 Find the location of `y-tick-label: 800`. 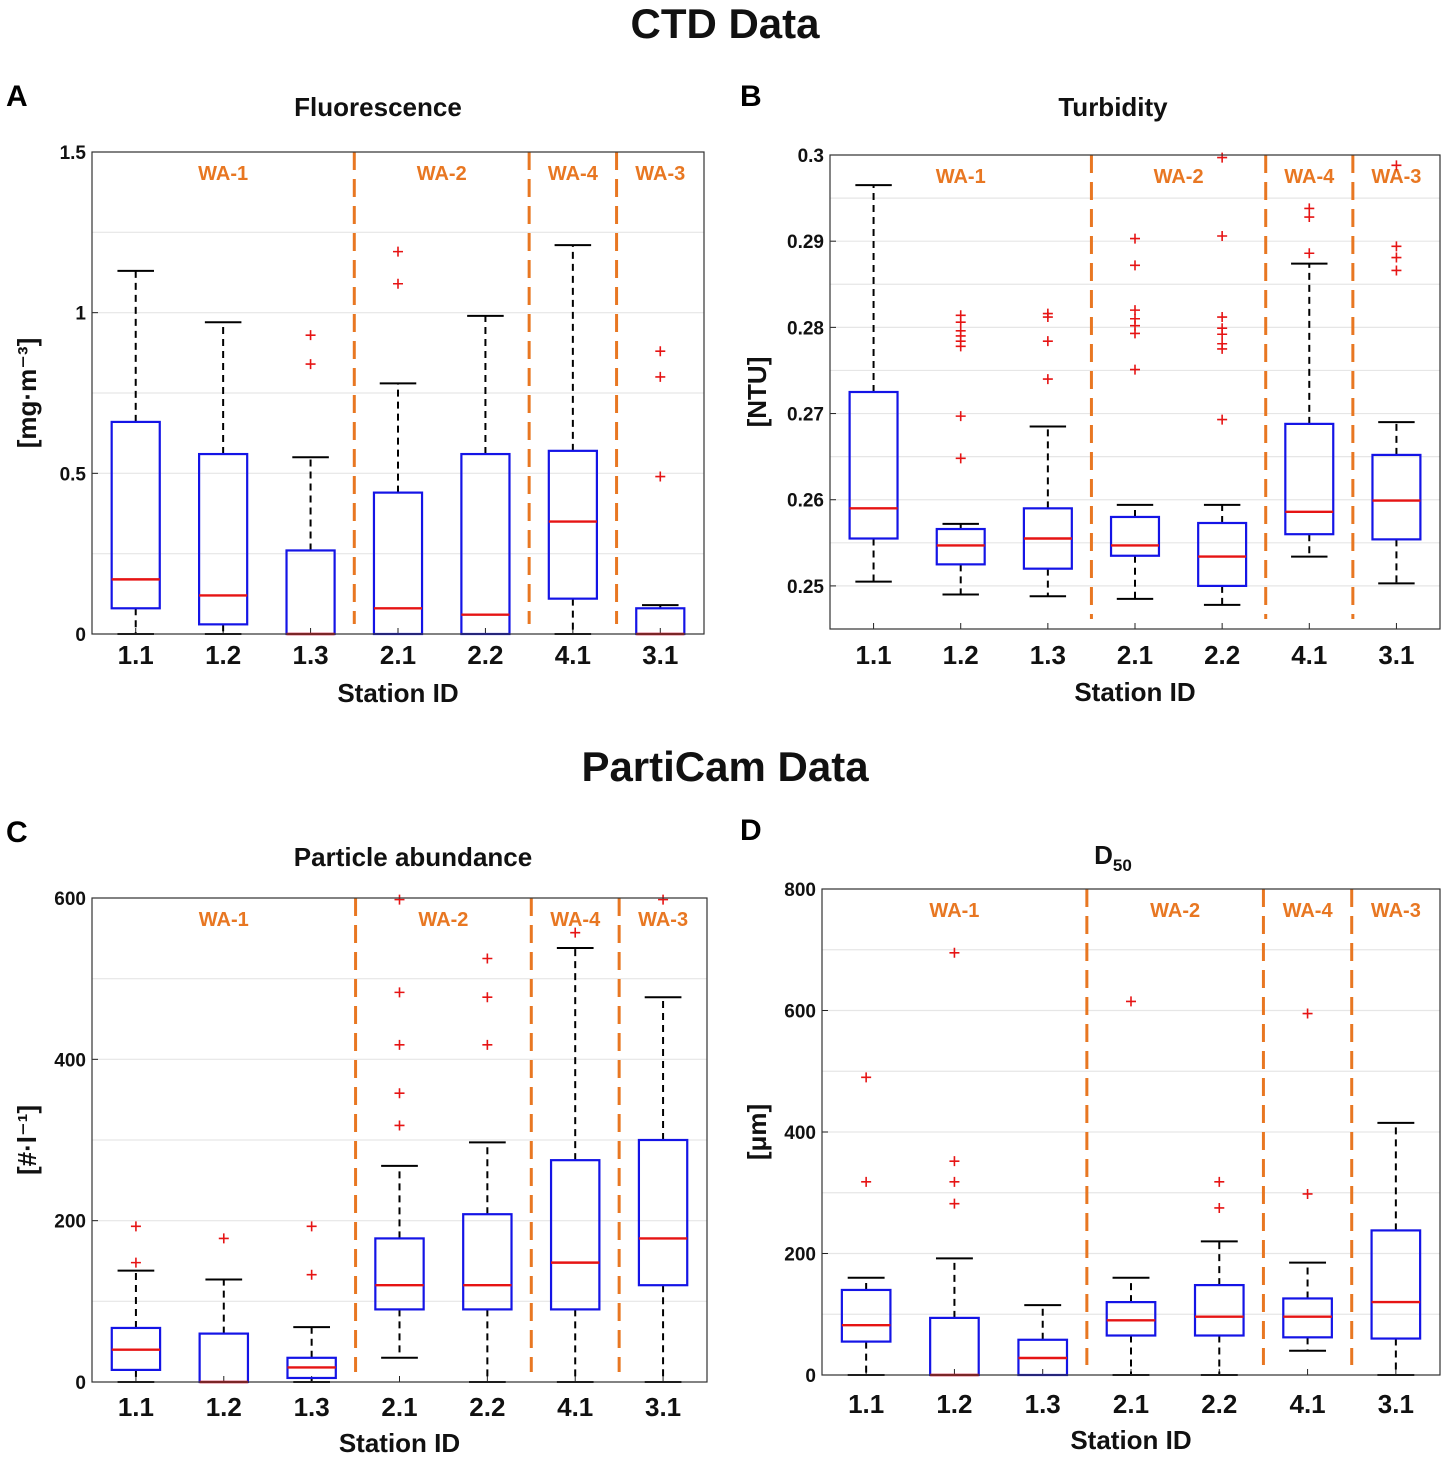

y-tick-label: 800 is located at coordinates (800, 890).